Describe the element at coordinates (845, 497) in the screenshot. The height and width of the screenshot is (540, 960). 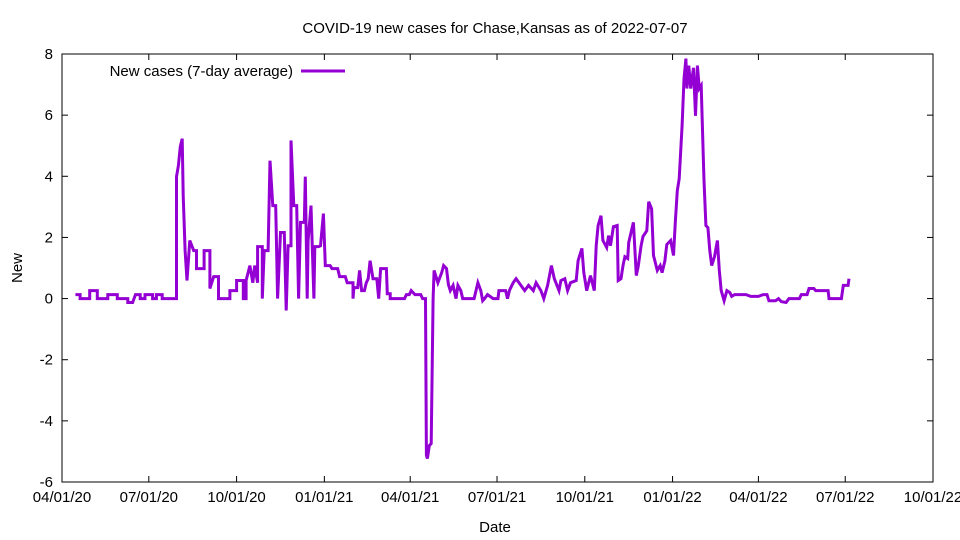
I see `x-tick-label: 07/01/22` at that location.